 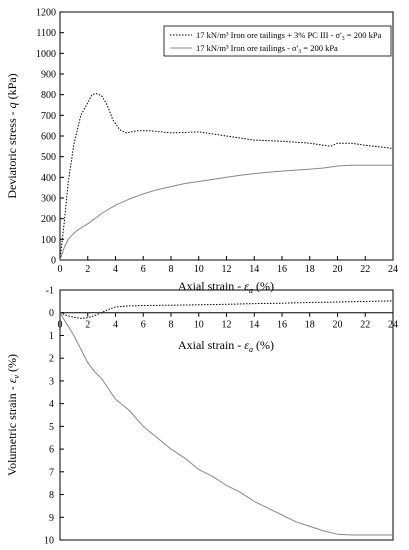 I want to click on stress-x-tick-label: 14, so click(x=254, y=269).